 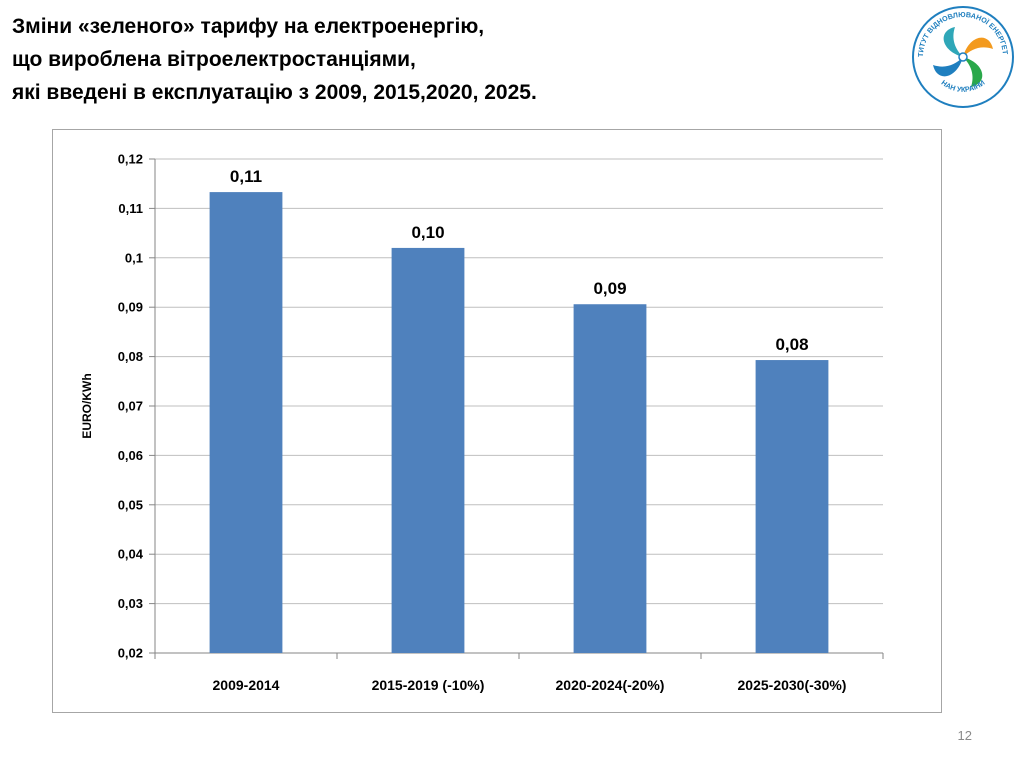 I want to click on x-category-label: 2025-2030(-30%), so click(x=792, y=685).